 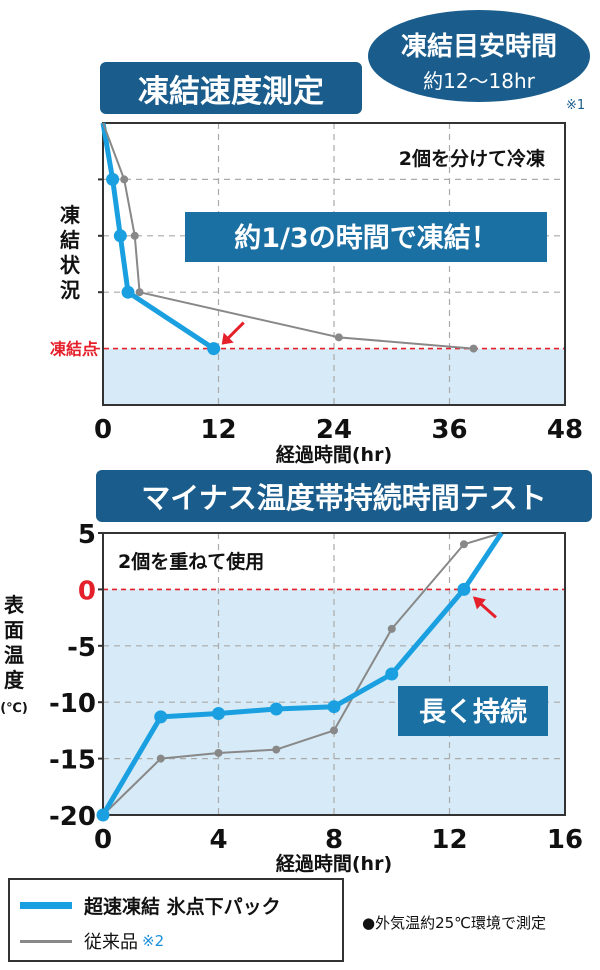 What do you see at coordinates (479, 81) in the screenshot?
I see `freeze-time-badge-value: 約12〜18hr` at bounding box center [479, 81].